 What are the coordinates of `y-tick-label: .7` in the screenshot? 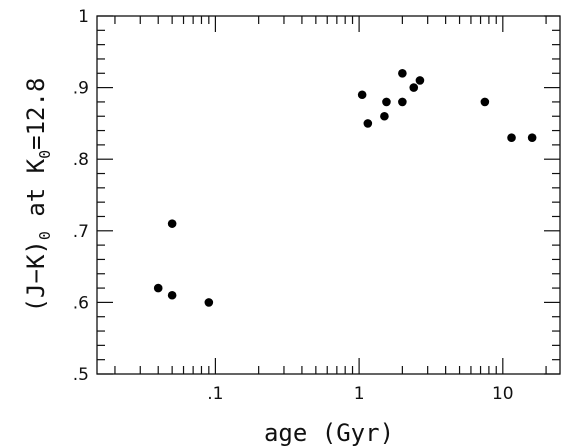 It's located at (81, 232).